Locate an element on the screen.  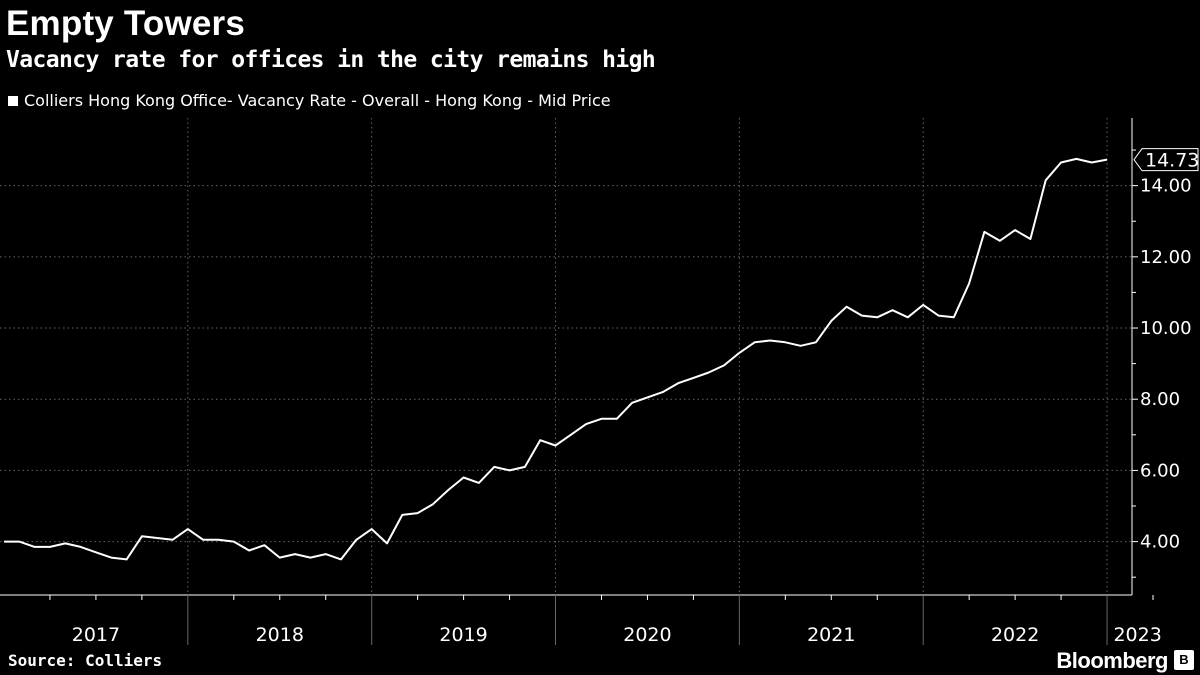
x-year-label: 2019 is located at coordinates (463, 635).